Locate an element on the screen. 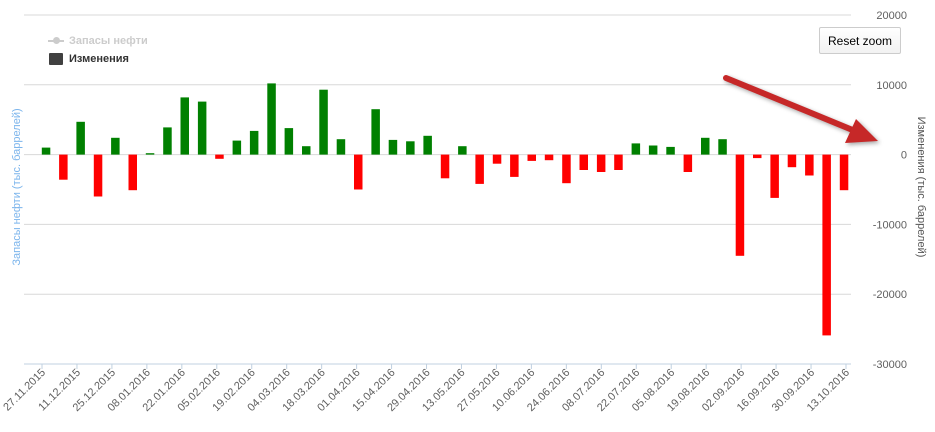  legend-item-oil-stocks: Запасы нефти is located at coordinates (98, 41).